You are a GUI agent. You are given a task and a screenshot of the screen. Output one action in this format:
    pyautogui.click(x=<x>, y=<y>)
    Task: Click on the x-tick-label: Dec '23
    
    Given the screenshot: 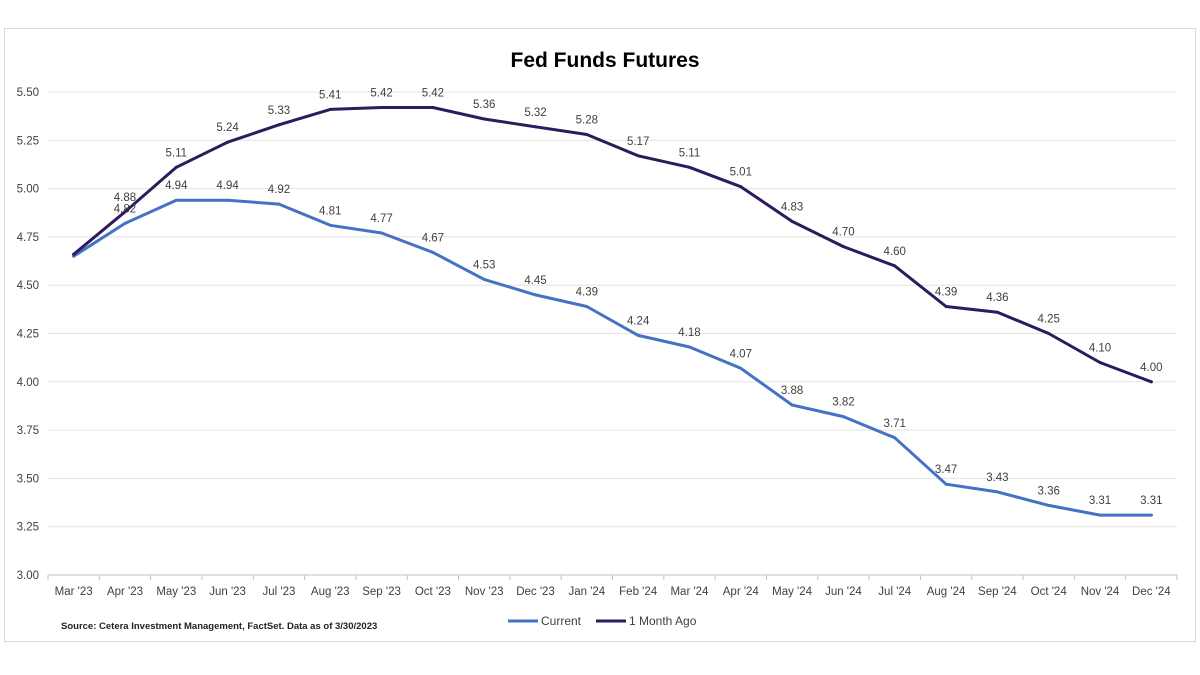 What is the action you would take?
    pyautogui.click(x=535, y=592)
    